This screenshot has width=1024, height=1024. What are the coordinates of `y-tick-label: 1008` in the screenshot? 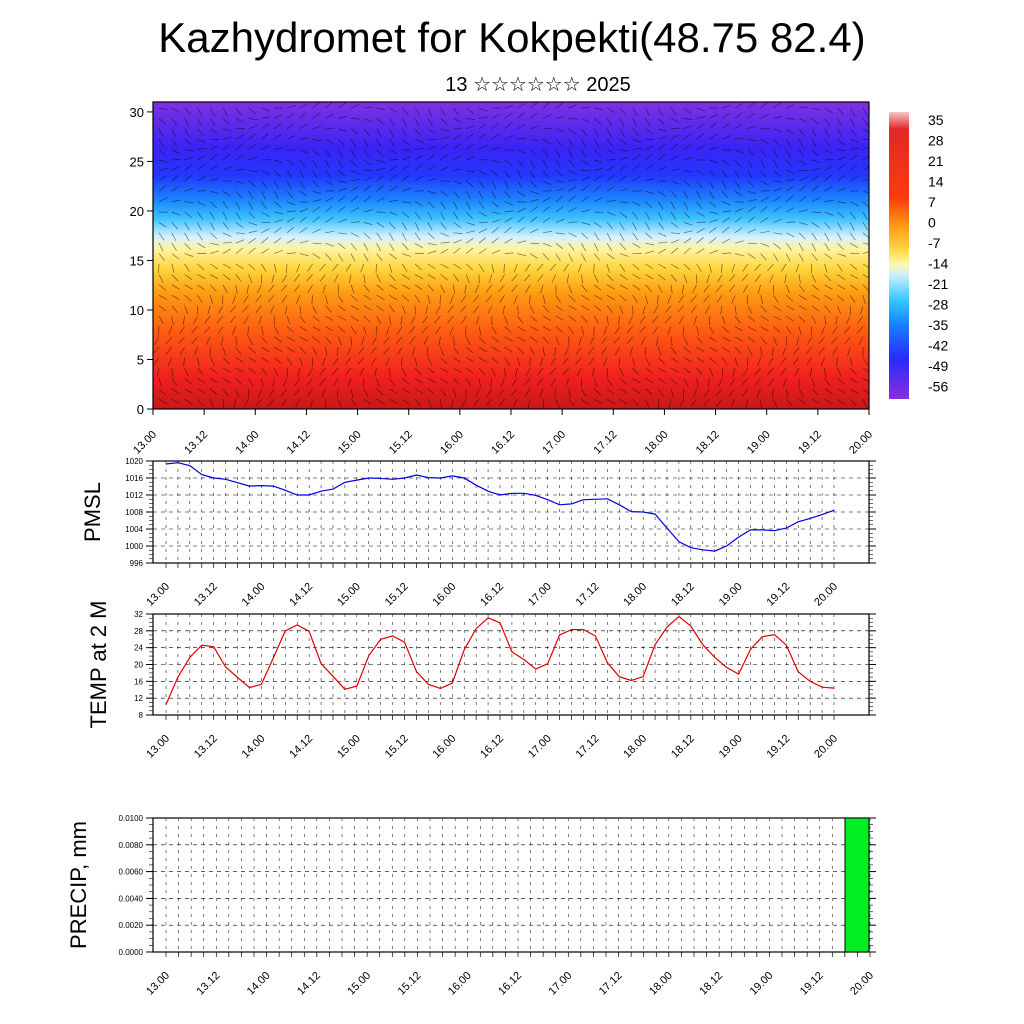 It's located at (134, 512).